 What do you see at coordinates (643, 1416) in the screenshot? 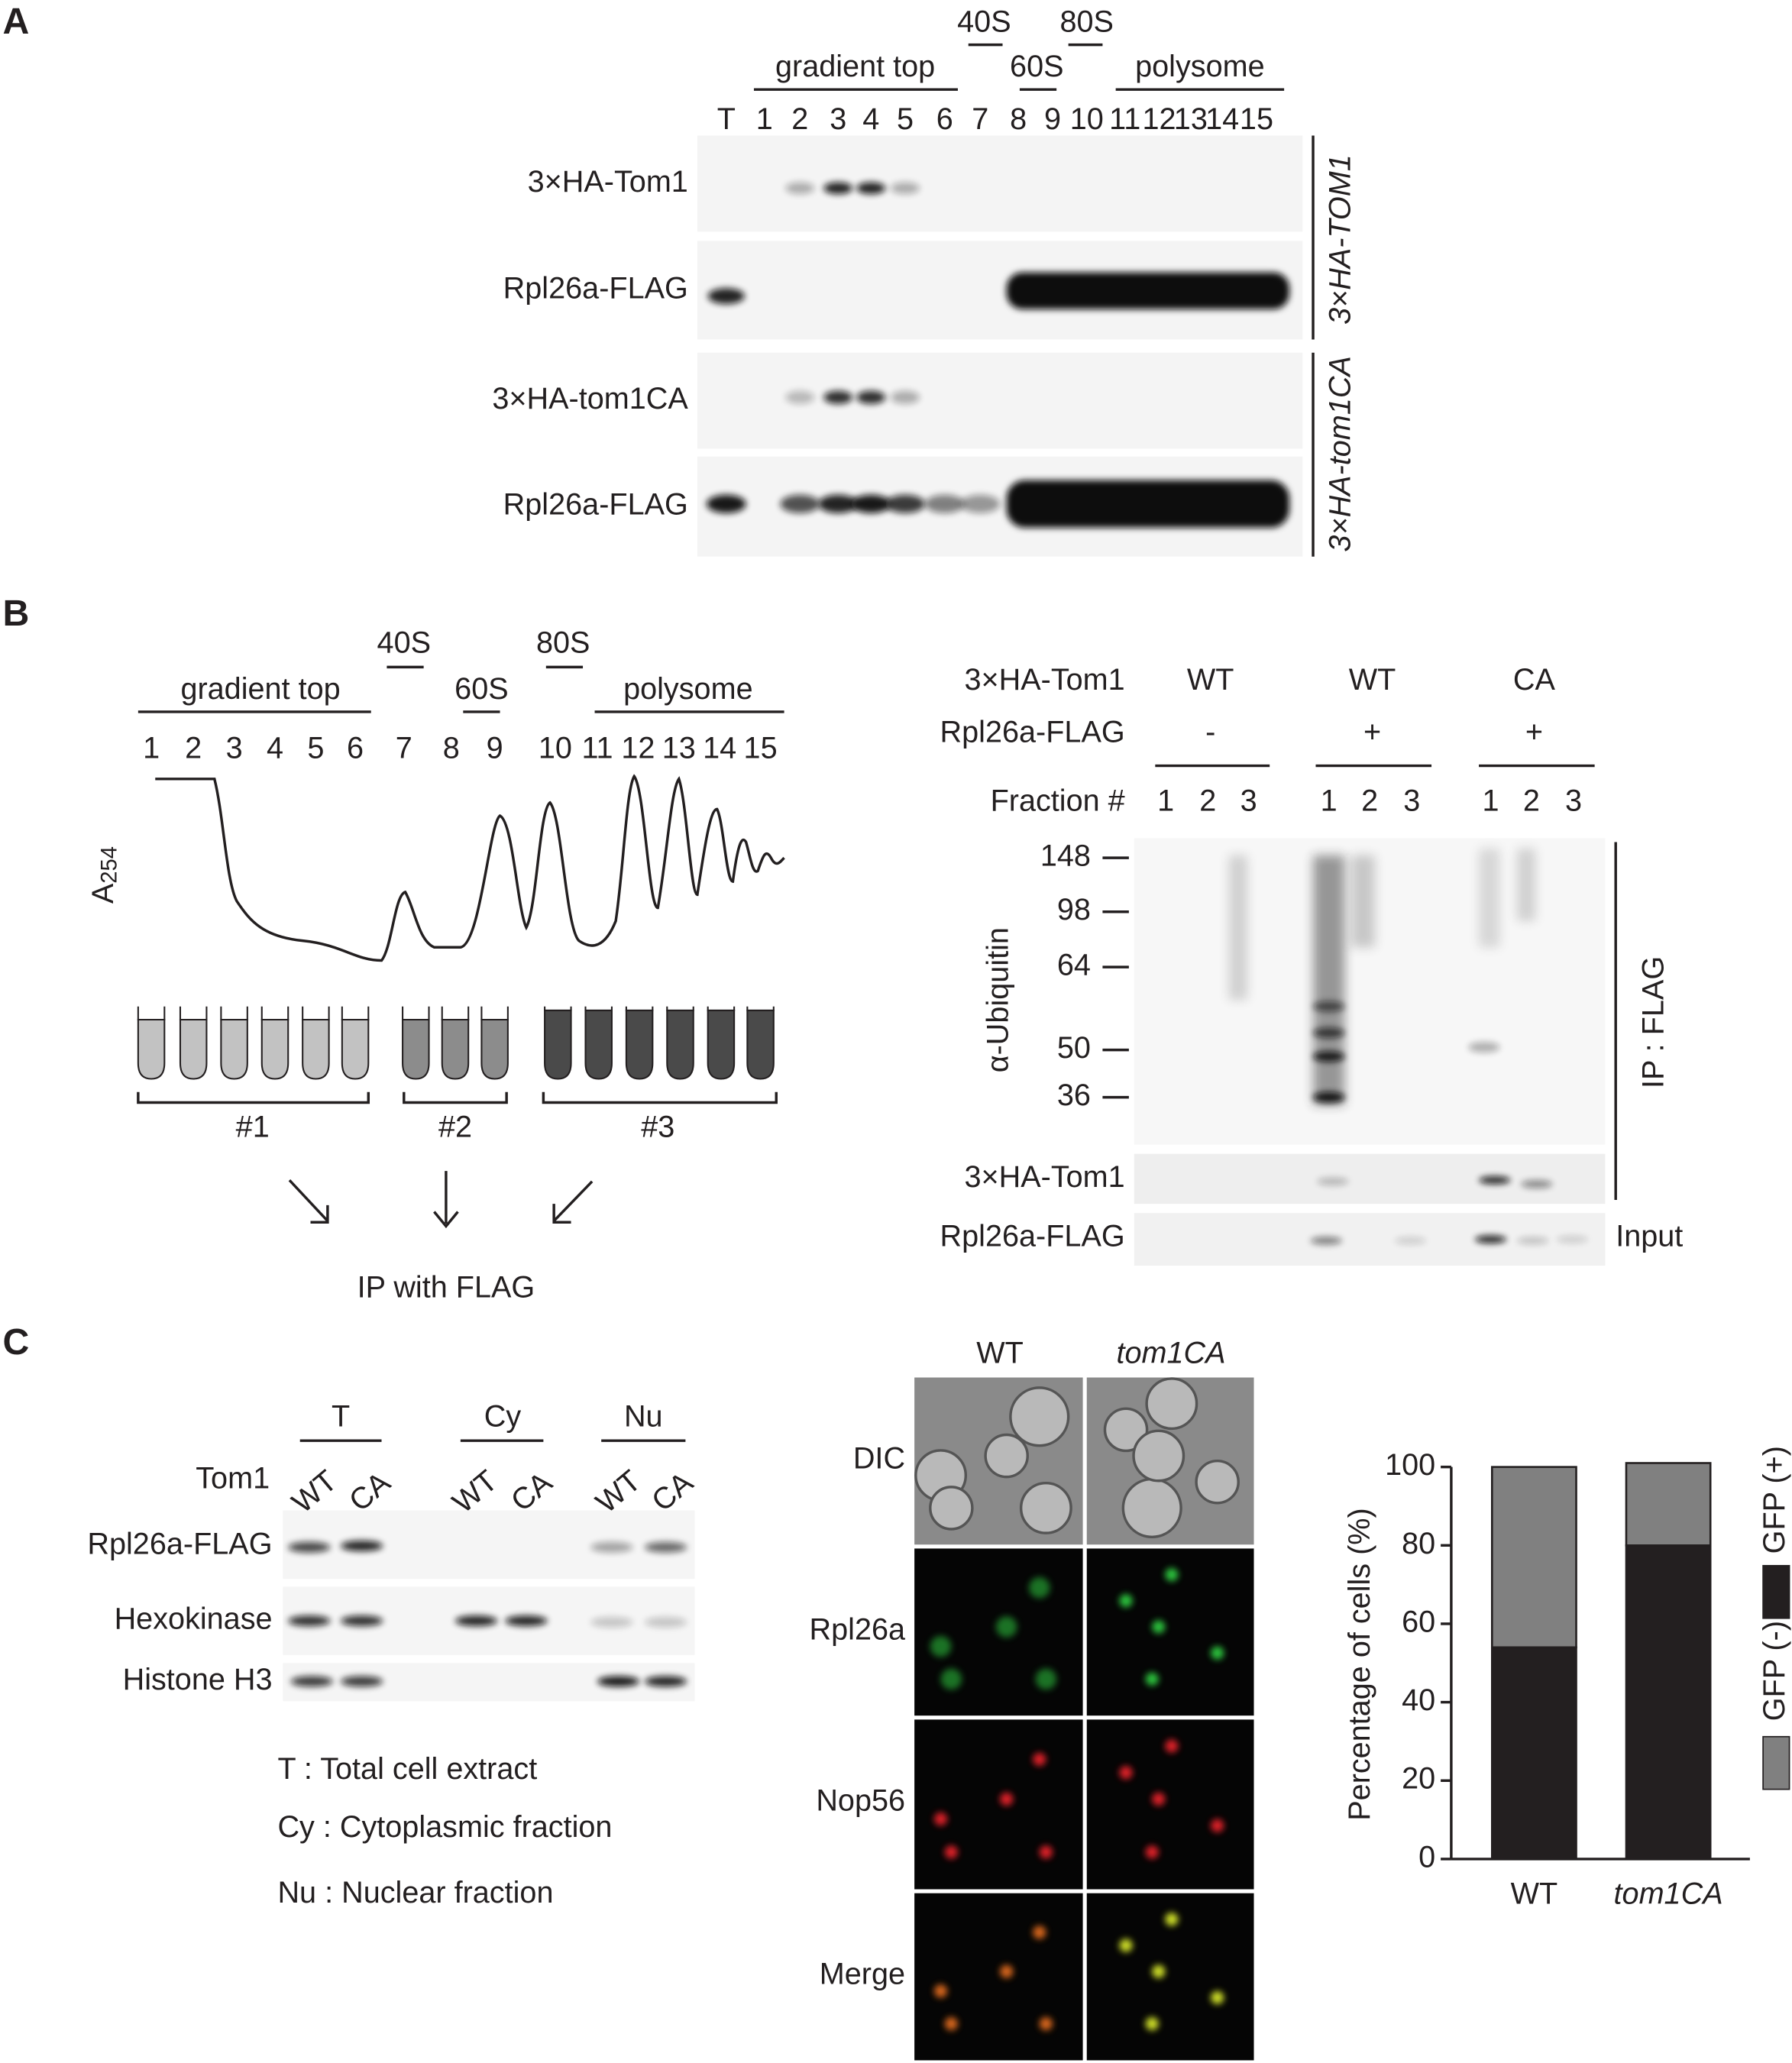
I see `group: Nu` at bounding box center [643, 1416].